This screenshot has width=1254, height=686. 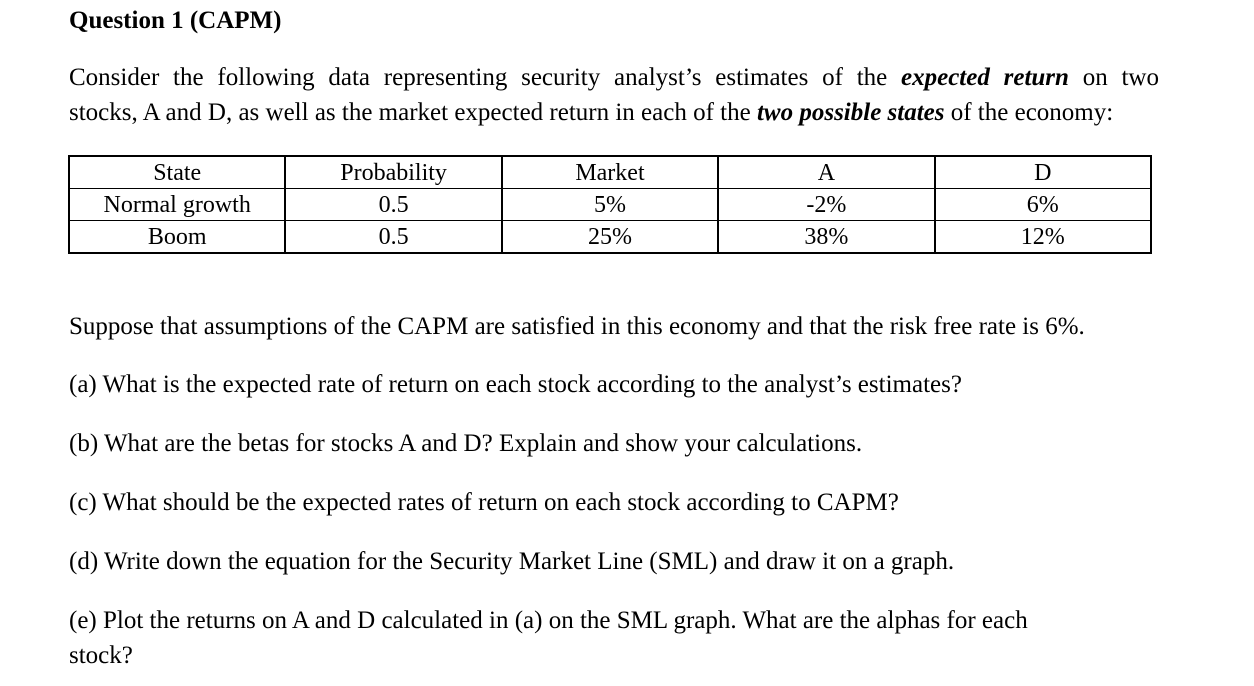 What do you see at coordinates (175, 20) in the screenshot?
I see `question-heading: Question 1 (CAPM)` at bounding box center [175, 20].